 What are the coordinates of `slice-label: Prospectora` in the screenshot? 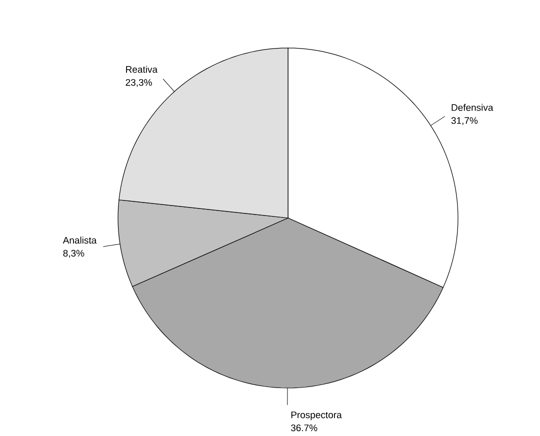 It's located at (316, 416).